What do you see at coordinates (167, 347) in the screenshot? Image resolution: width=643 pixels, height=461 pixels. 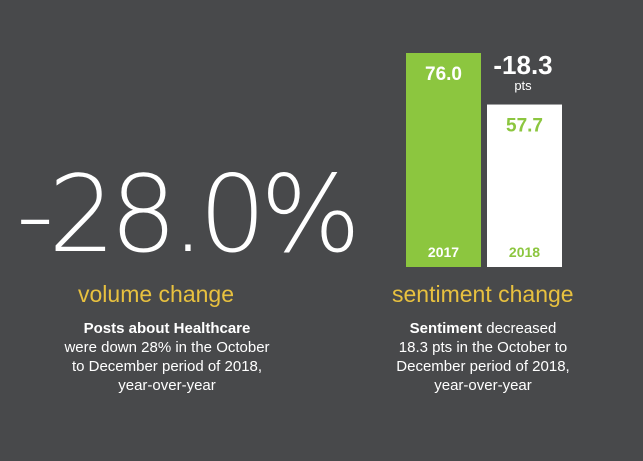 I see `volume-caption-line-1: were down 28% in the October` at bounding box center [167, 347].